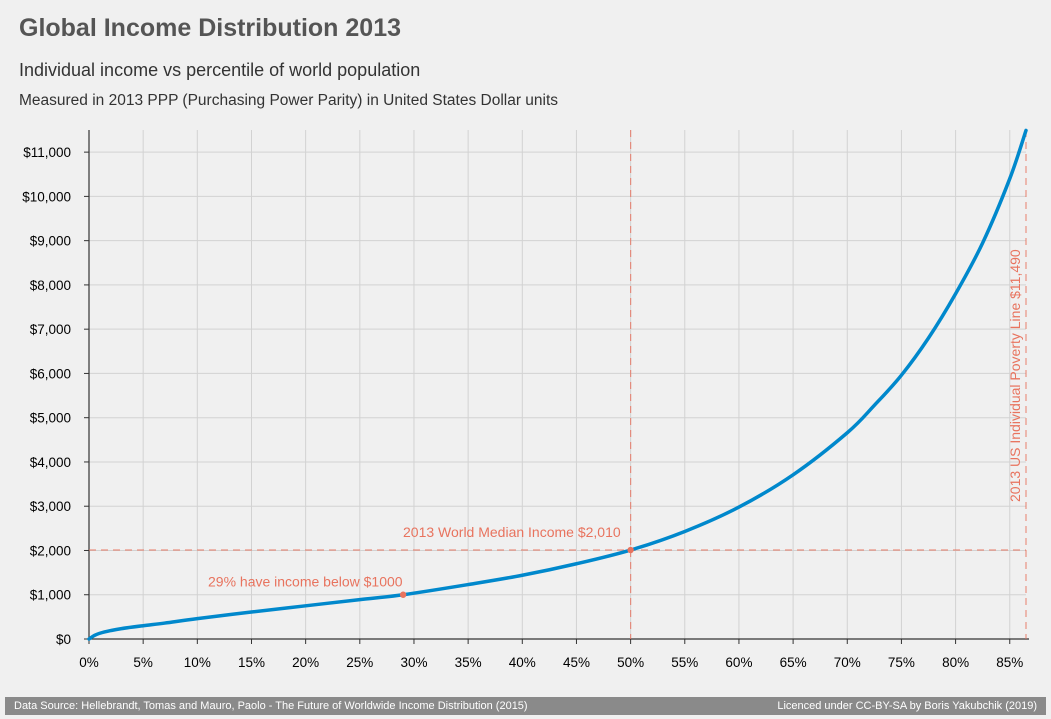 This screenshot has height=719, width=1051. Describe the element at coordinates (738, 662) in the screenshot. I see `x-tick-label: 60%` at that location.